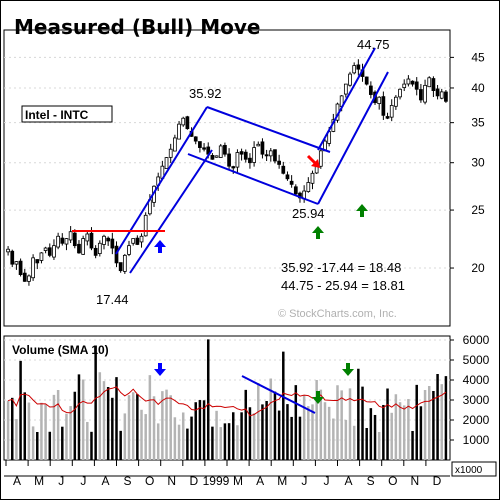  What do you see at coordinates (476, 360) in the screenshot?
I see `volume-tick-label: 5000` at bounding box center [476, 360].